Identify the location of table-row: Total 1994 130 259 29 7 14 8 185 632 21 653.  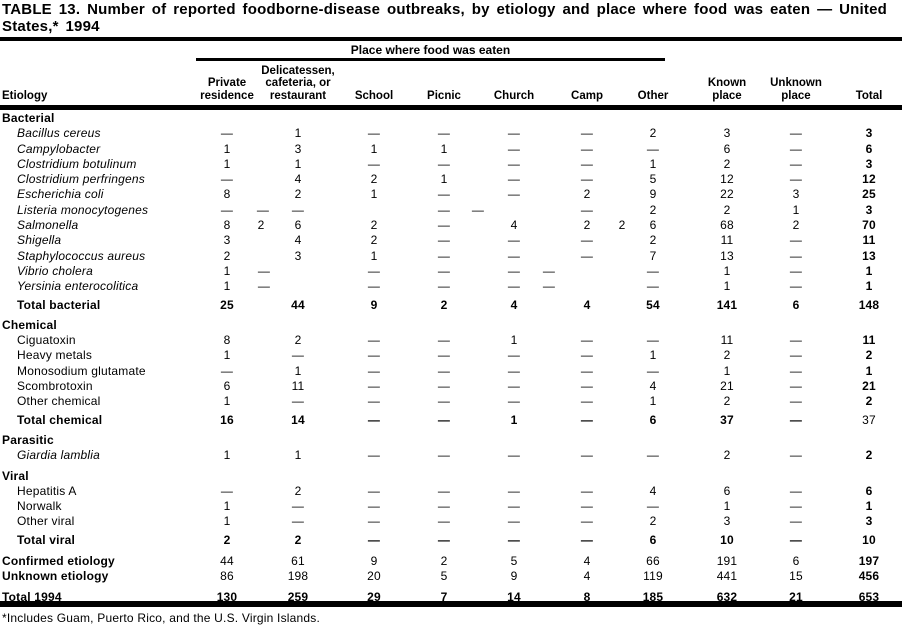
(451, 597).